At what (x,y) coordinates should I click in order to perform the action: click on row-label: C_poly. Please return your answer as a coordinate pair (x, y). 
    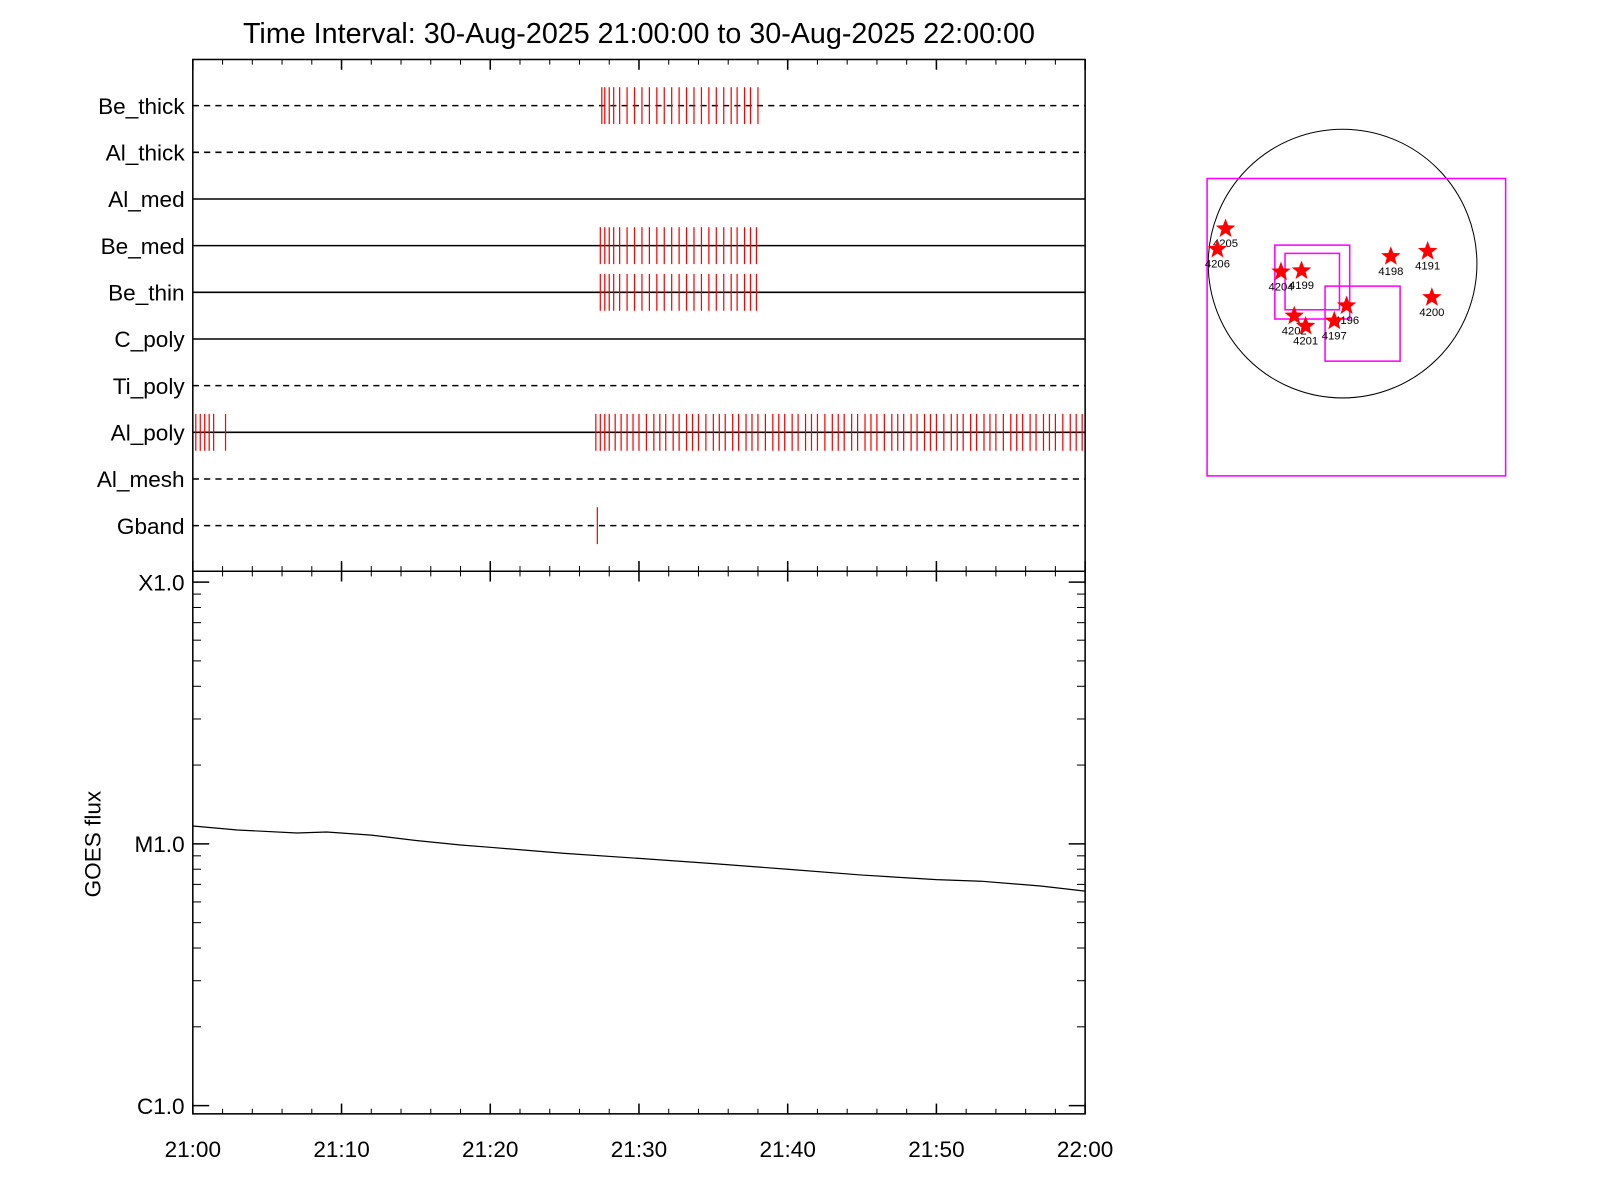
    Looking at the image, I should click on (149, 339).